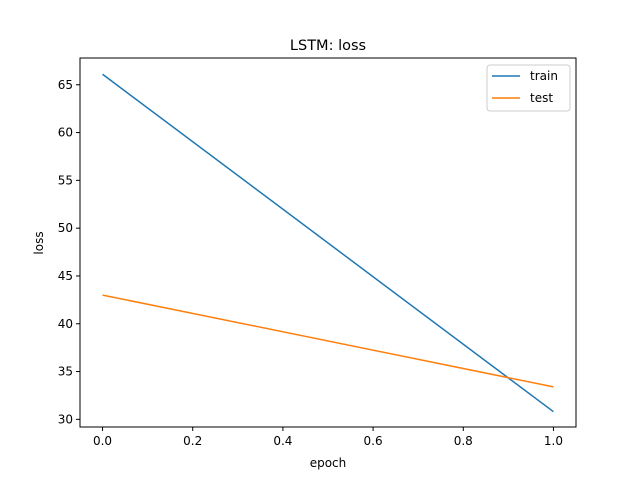  I want to click on y-tick-label: 50, so click(65, 228).